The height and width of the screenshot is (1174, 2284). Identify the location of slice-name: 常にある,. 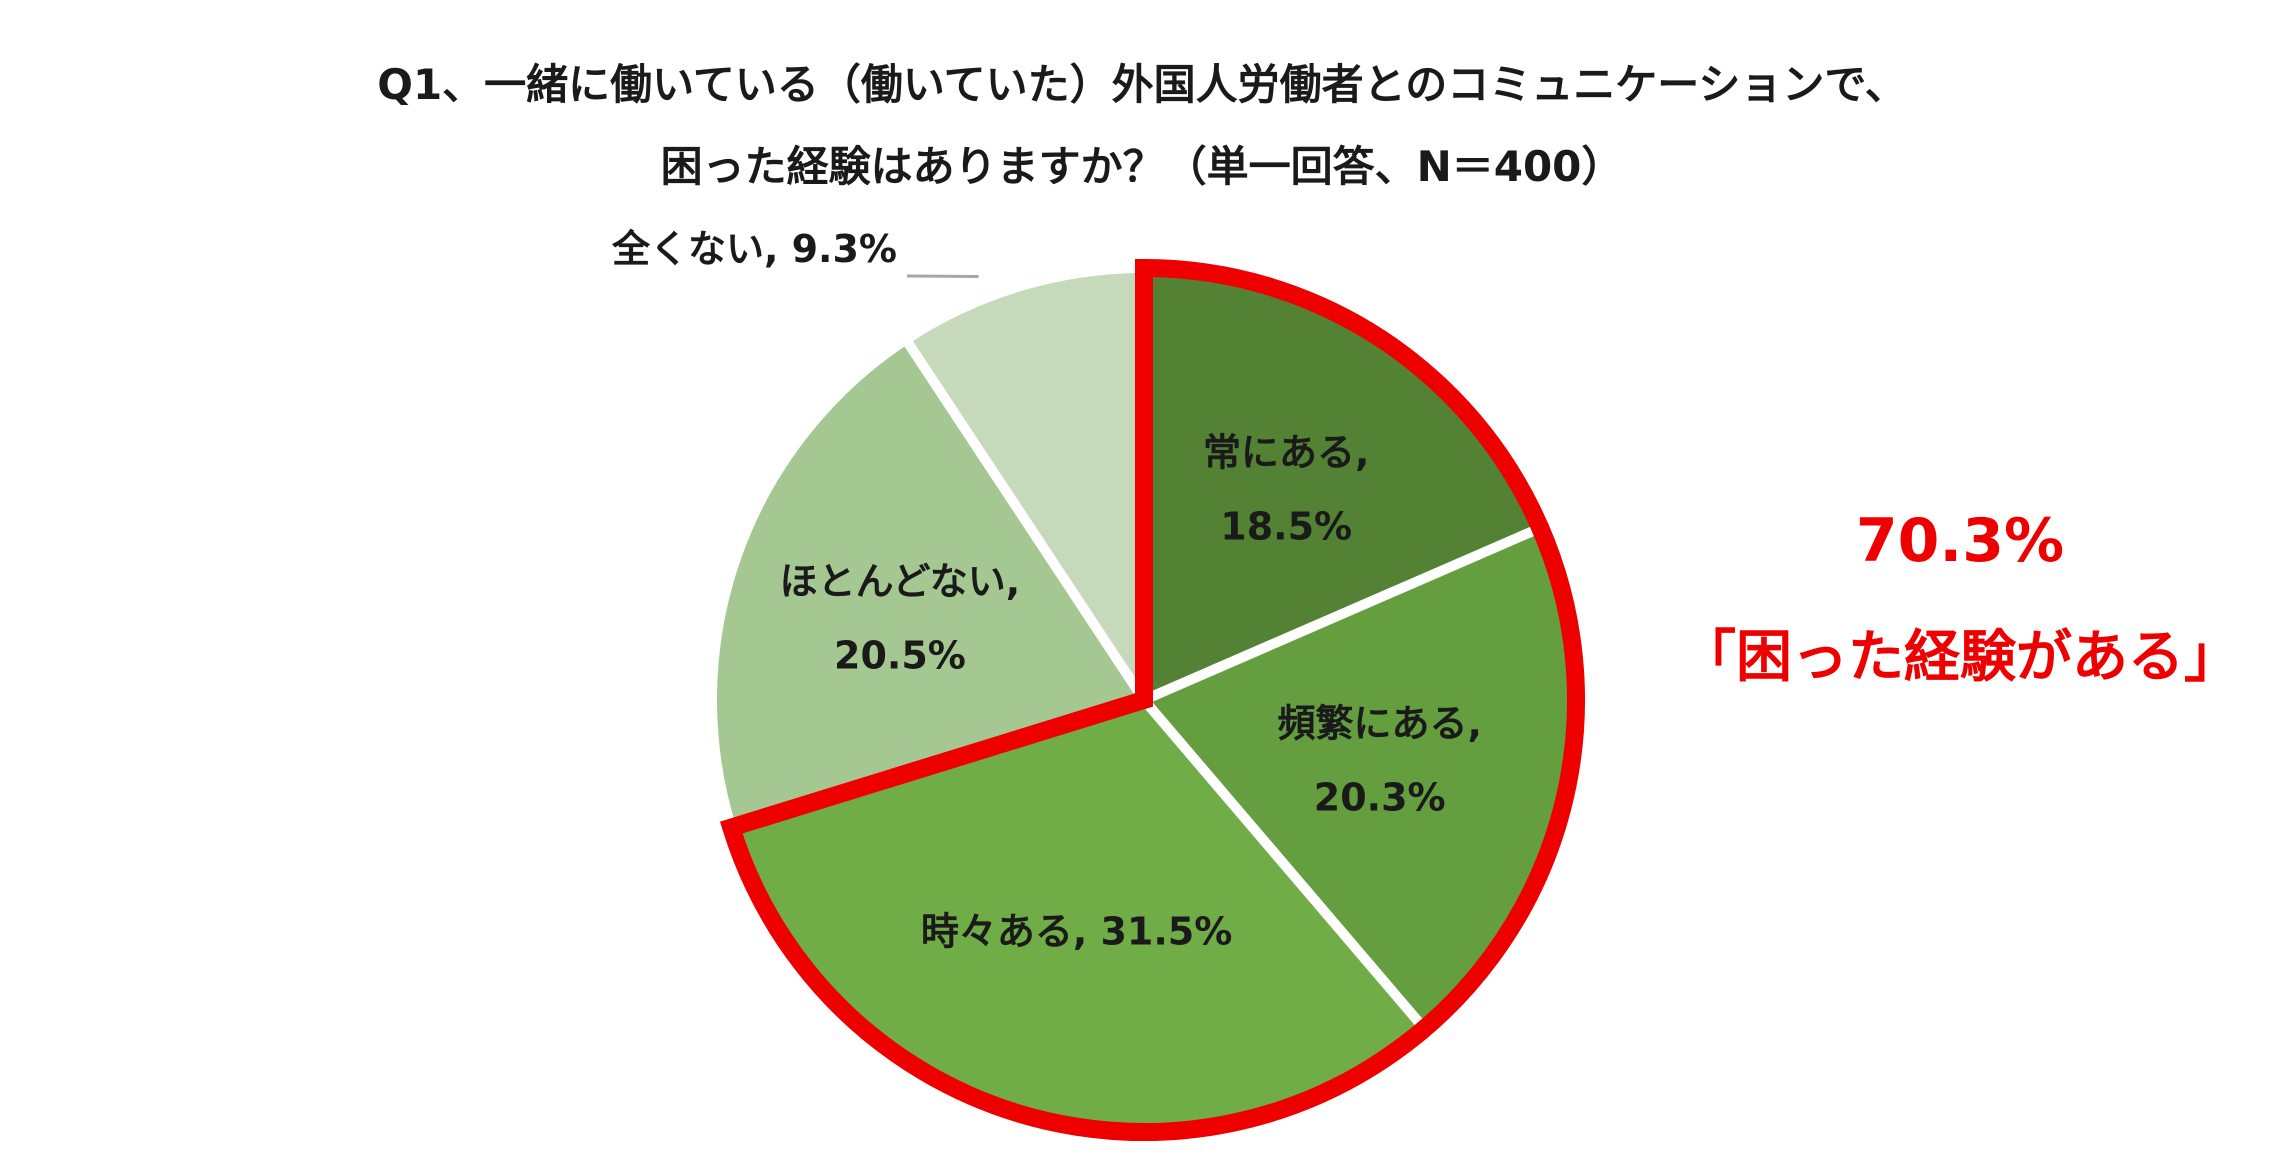
(1286, 452).